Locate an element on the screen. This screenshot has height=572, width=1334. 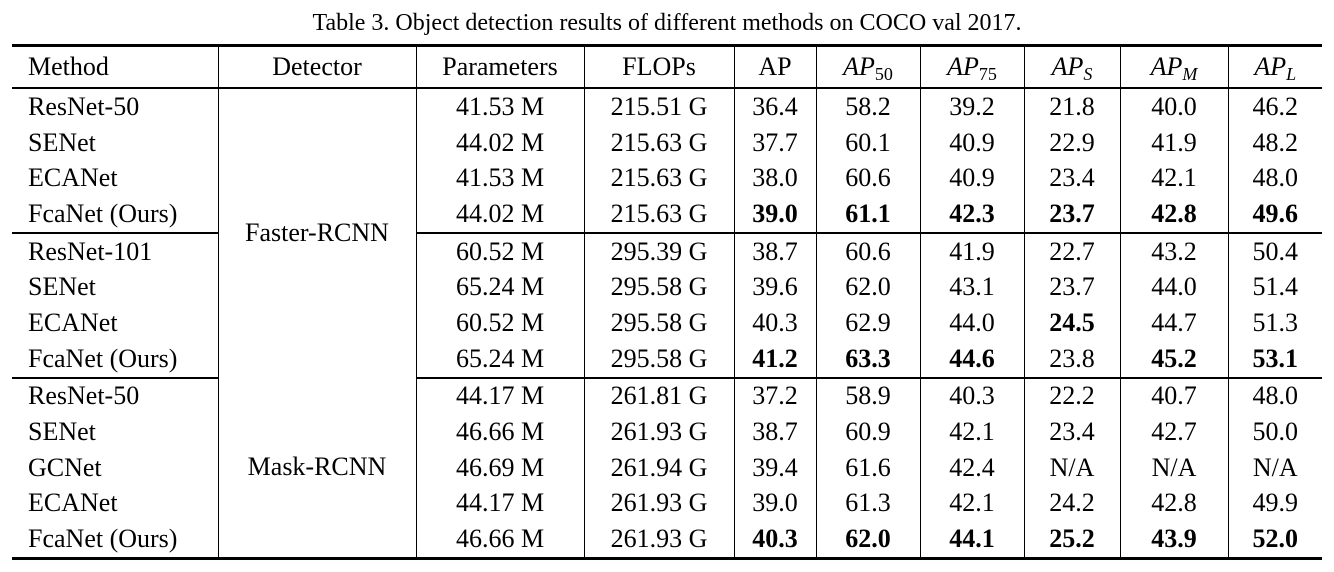
header-apm: APM is located at coordinates (1174, 66).